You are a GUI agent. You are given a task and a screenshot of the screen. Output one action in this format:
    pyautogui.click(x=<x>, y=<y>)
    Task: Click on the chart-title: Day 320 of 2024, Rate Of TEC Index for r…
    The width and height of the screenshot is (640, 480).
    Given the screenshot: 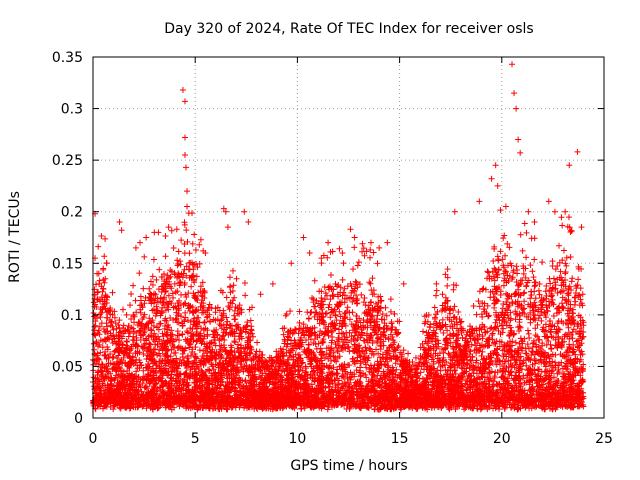 What is the action you would take?
    pyautogui.click(x=348, y=29)
    